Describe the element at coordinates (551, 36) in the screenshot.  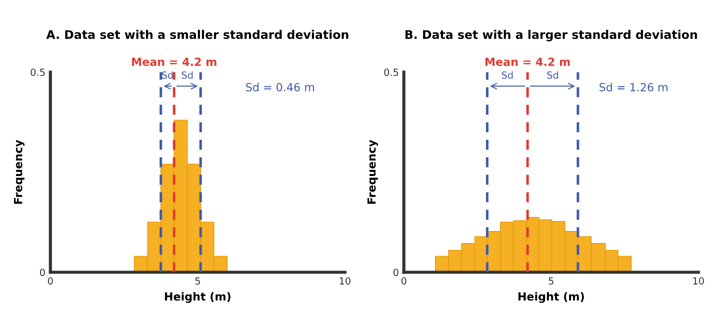
I see `chart-title: B. Data set with a larger standard deviation` at that location.